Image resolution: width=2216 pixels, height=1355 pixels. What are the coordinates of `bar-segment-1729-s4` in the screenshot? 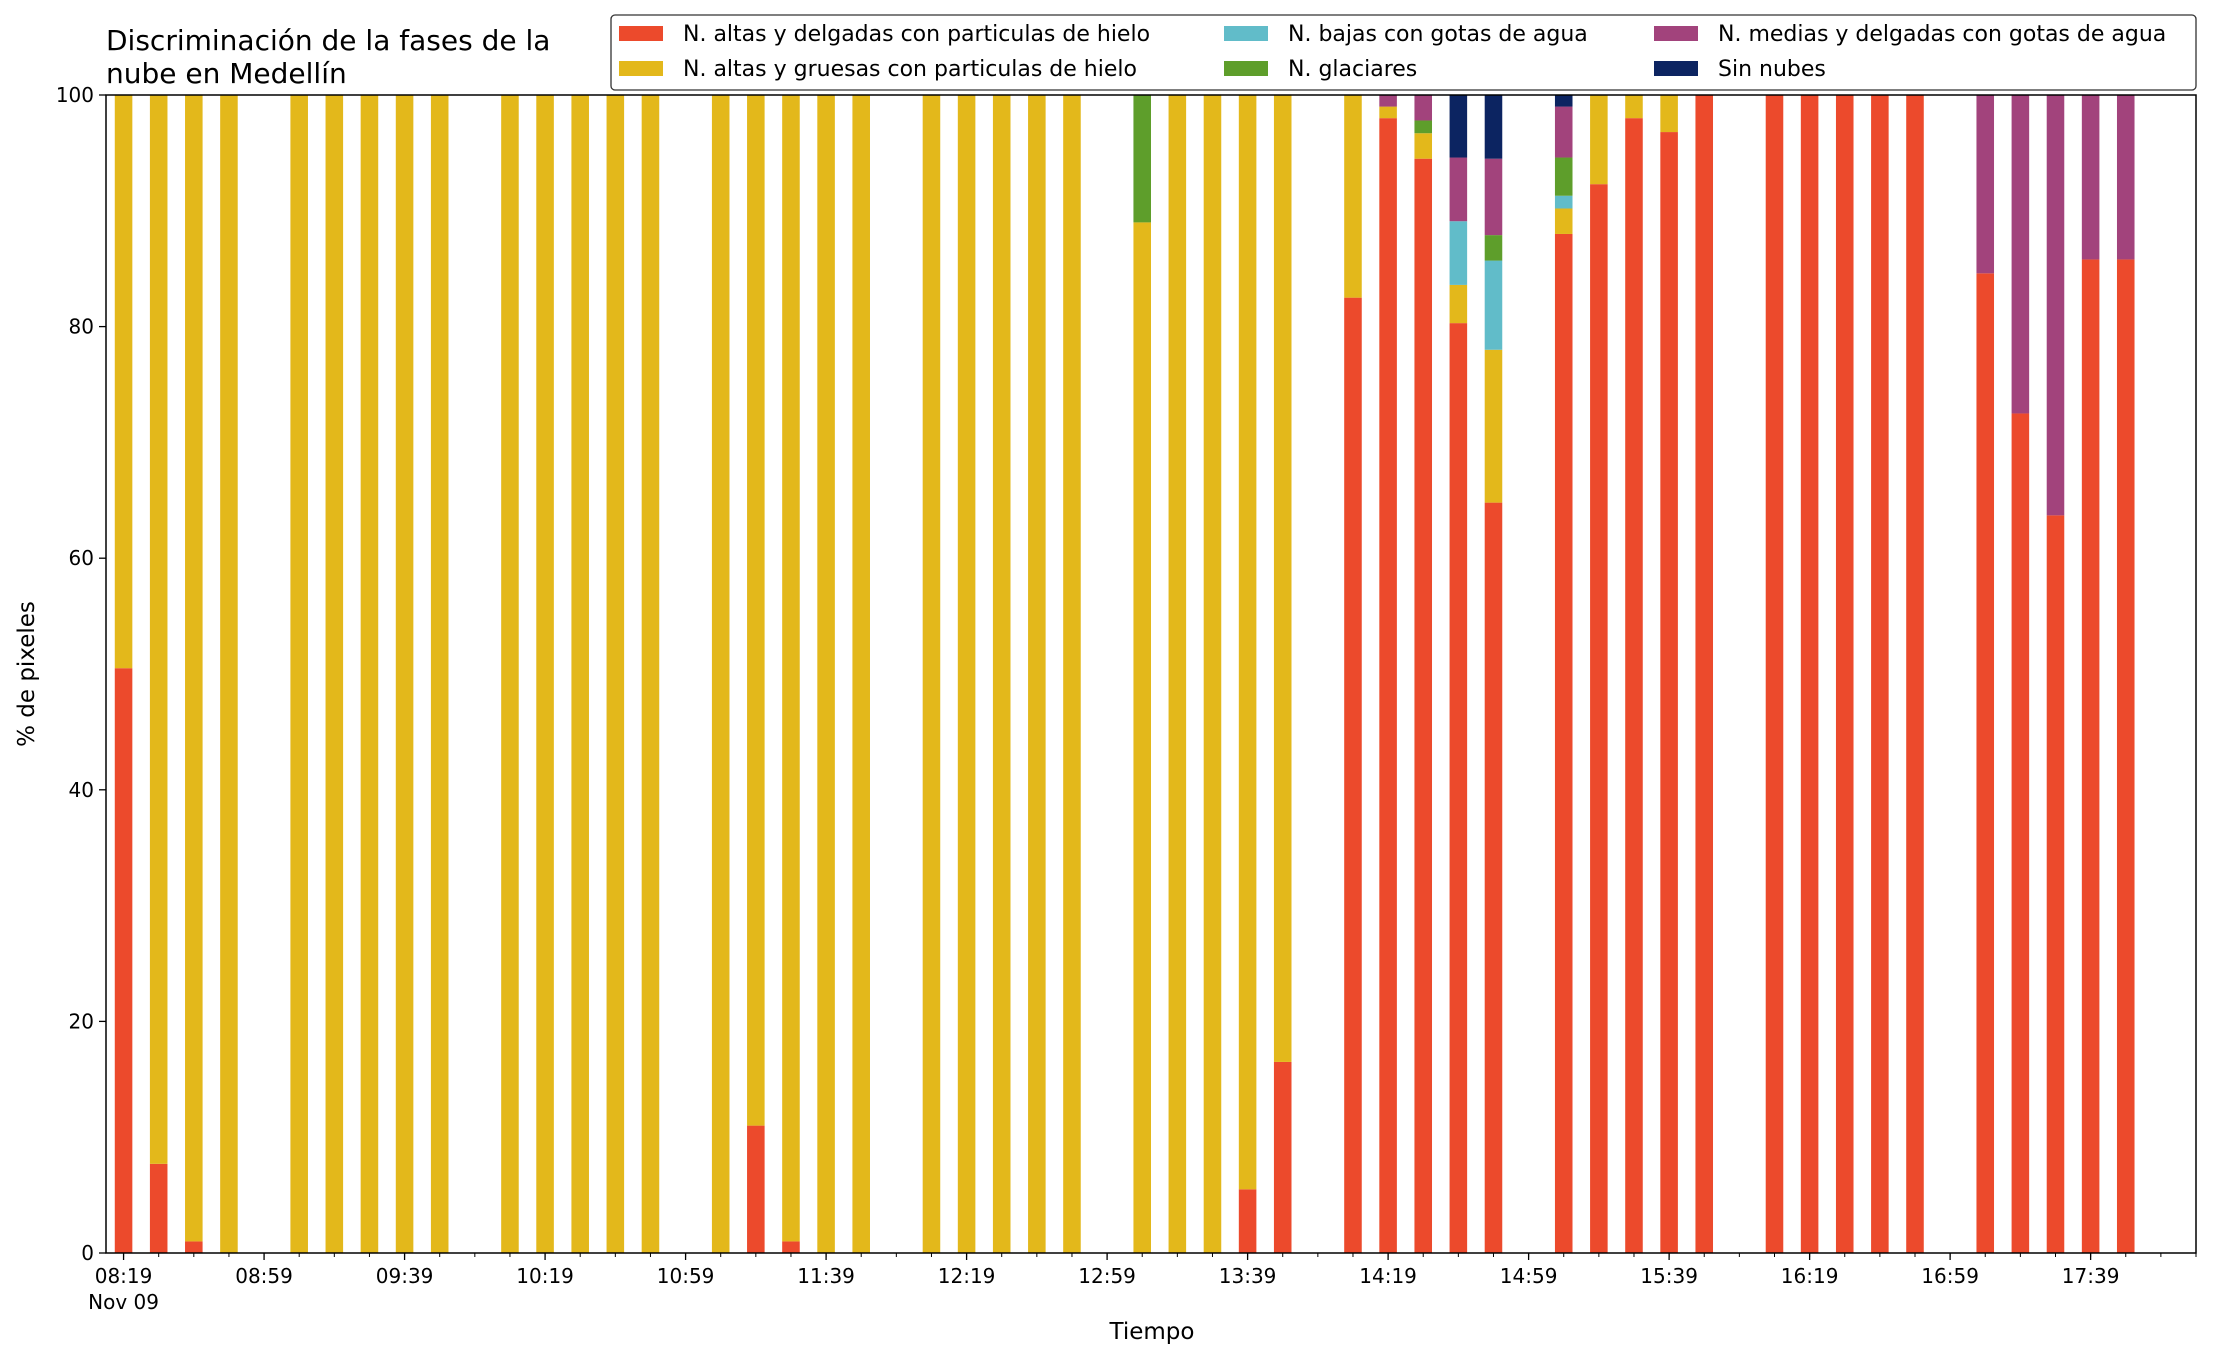 It's located at (2055, 305).